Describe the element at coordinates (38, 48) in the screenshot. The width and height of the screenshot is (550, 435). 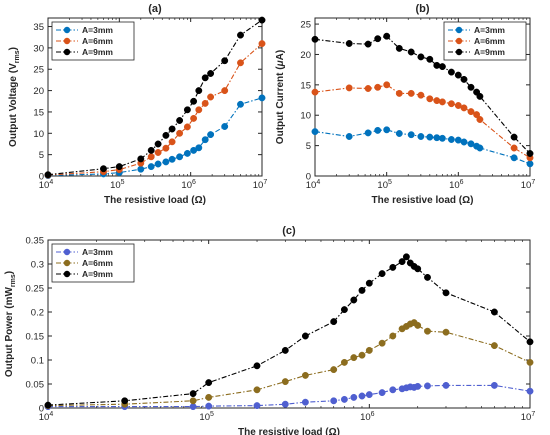
I see `y-tick-label: 30` at that location.